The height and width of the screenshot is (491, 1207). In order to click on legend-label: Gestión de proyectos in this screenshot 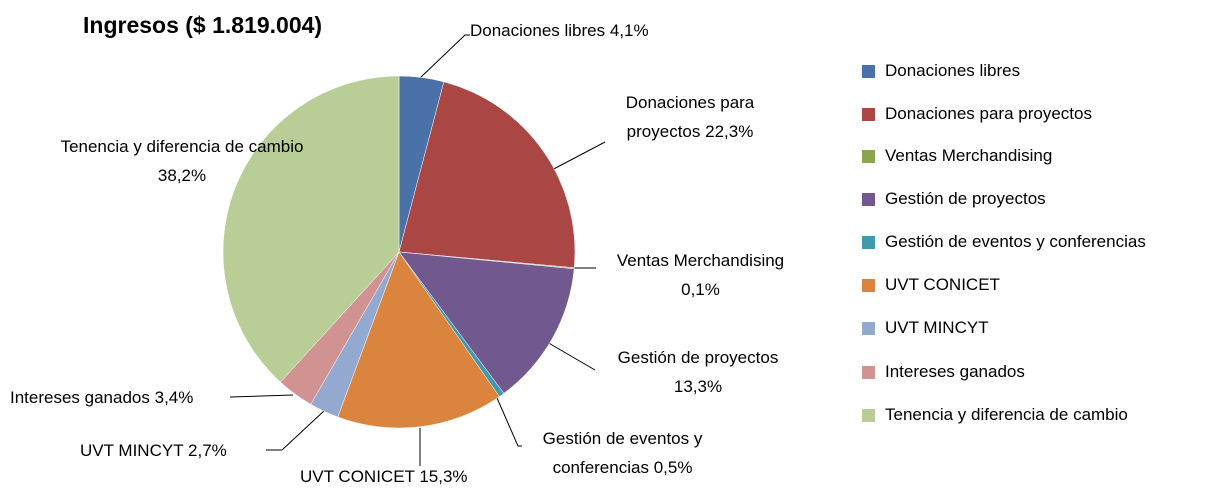, I will do `click(965, 198)`.